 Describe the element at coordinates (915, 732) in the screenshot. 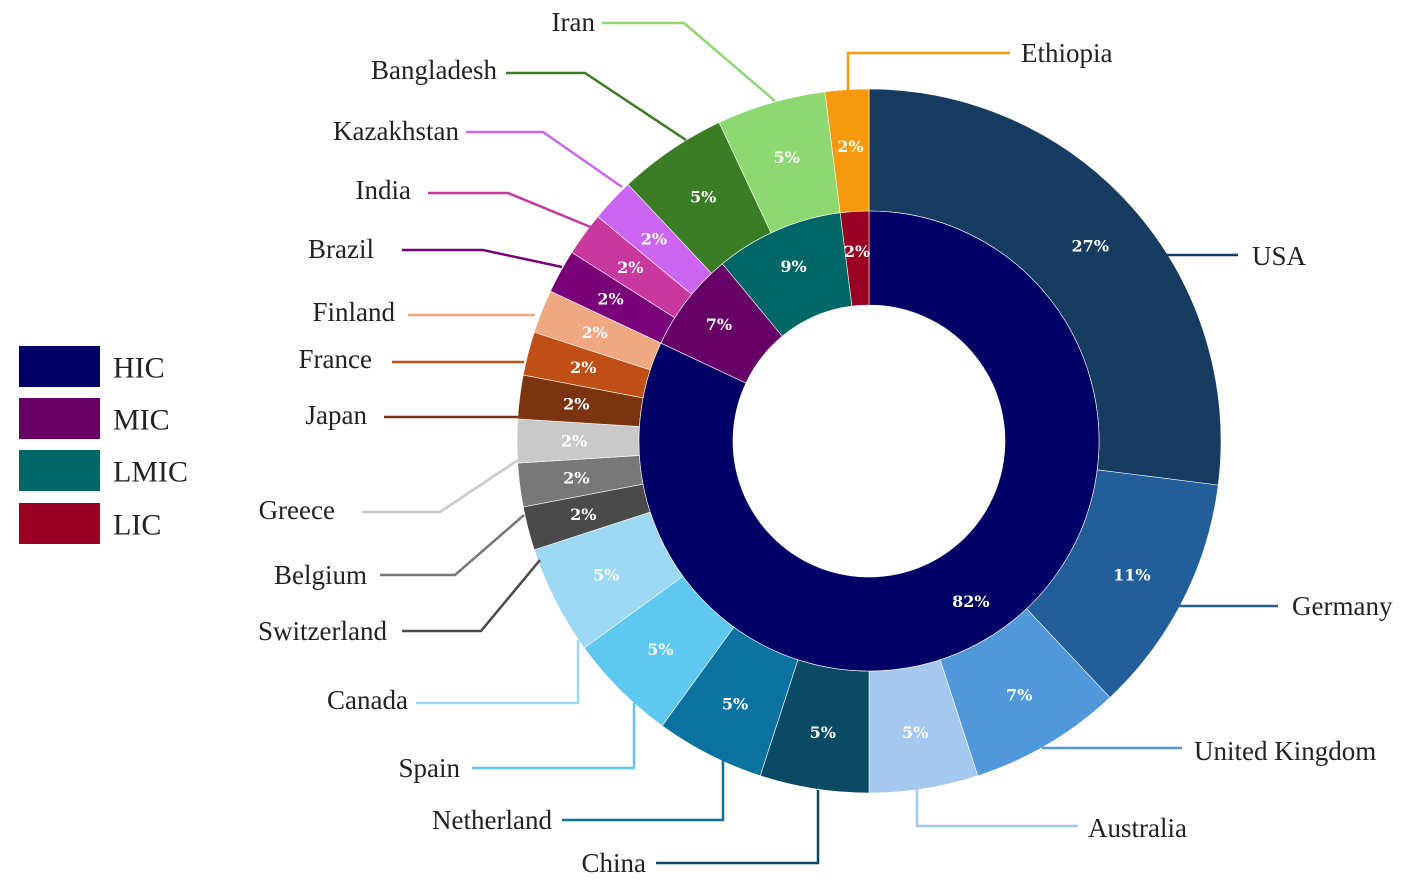

I see `outer-australia-percent-label: 5%` at that location.